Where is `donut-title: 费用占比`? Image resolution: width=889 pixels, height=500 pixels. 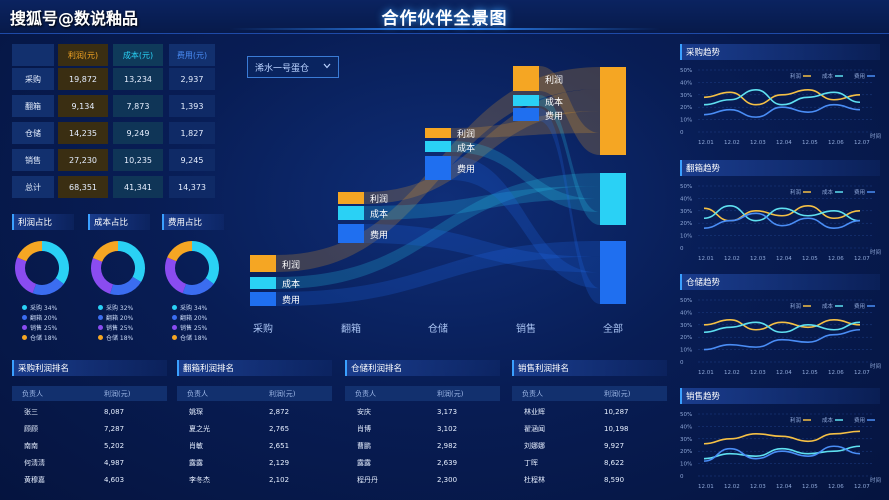 donut-title: 费用占比 is located at coordinates (193, 222).